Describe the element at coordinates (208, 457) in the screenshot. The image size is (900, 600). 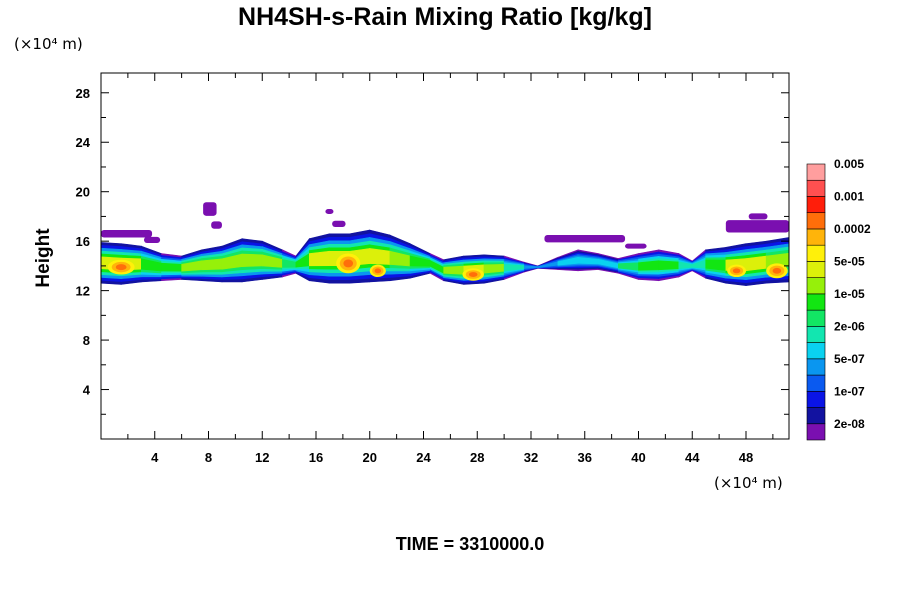
I see `x-tick-label: 8` at that location.